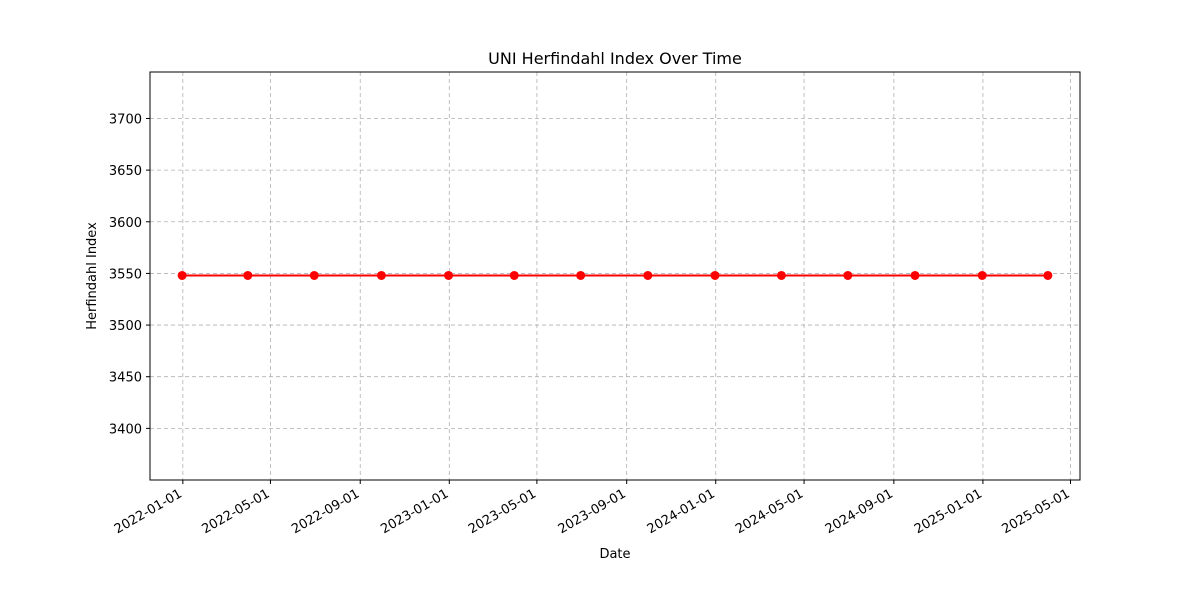  I want to click on x-axis-label: Date, so click(614, 554).